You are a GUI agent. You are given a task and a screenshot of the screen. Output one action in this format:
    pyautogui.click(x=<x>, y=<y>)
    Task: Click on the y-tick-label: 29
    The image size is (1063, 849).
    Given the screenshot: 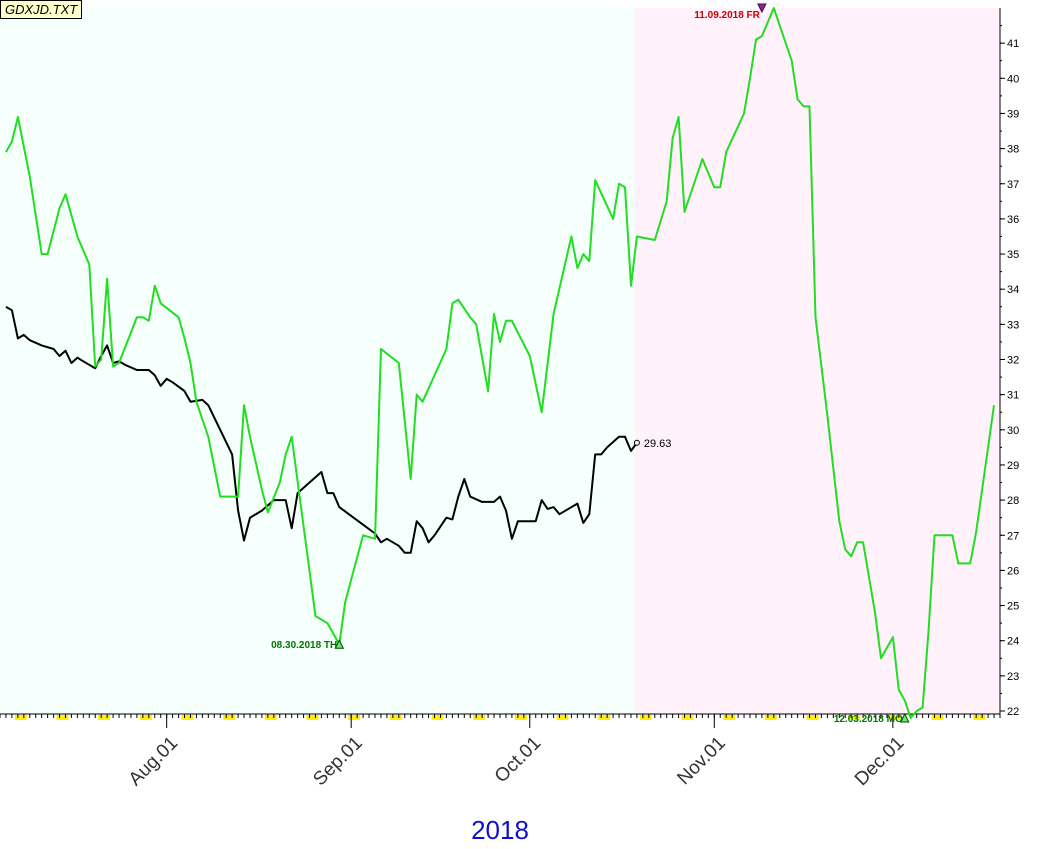 What is the action you would take?
    pyautogui.click(x=1013, y=466)
    